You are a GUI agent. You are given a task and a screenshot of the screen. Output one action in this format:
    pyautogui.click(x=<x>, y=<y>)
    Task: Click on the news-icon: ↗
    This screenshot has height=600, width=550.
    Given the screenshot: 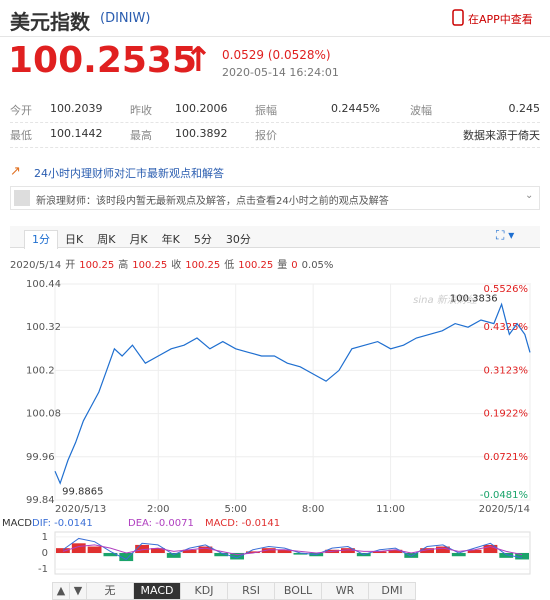 What is the action you would take?
    pyautogui.click(x=15, y=171)
    